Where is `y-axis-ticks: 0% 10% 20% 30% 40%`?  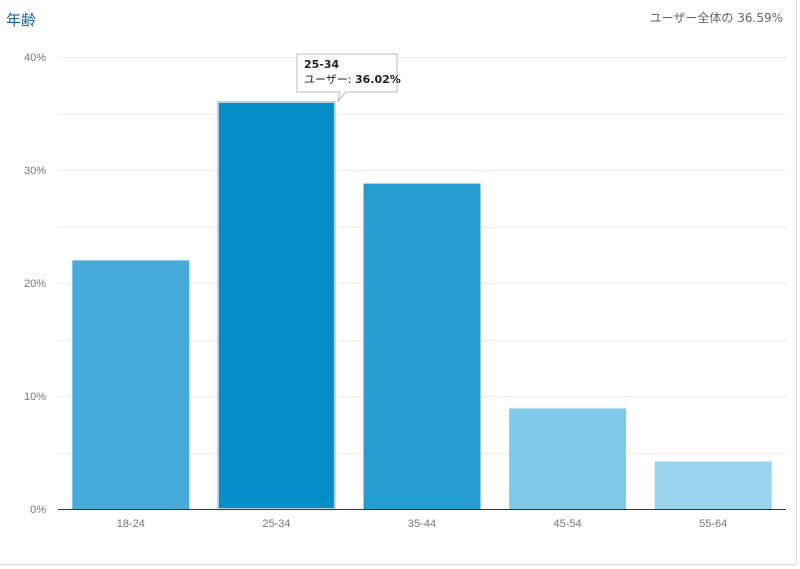
y-axis-ticks: 0% 10% 20% 30% 40% is located at coordinates (35, 284).